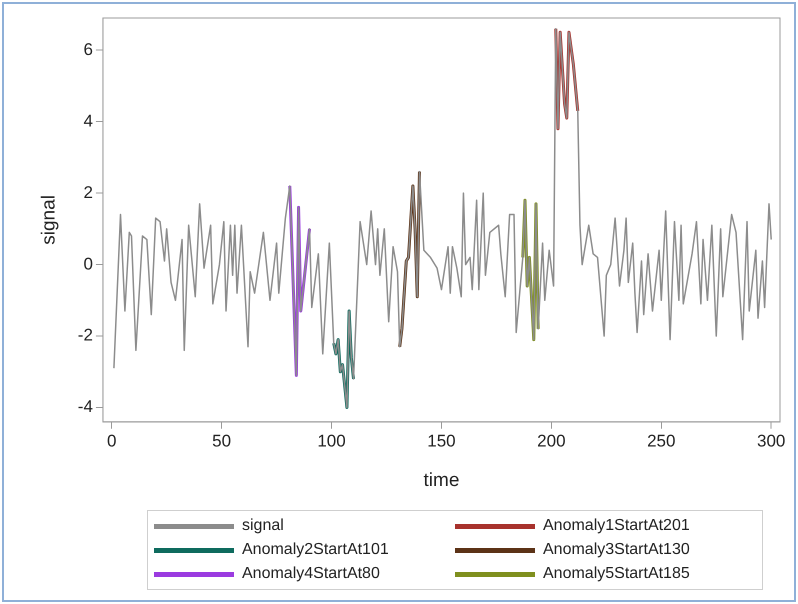 Image resolution: width=798 pixels, height=604 pixels. I want to click on y-tick-label: -4, so click(85, 406).